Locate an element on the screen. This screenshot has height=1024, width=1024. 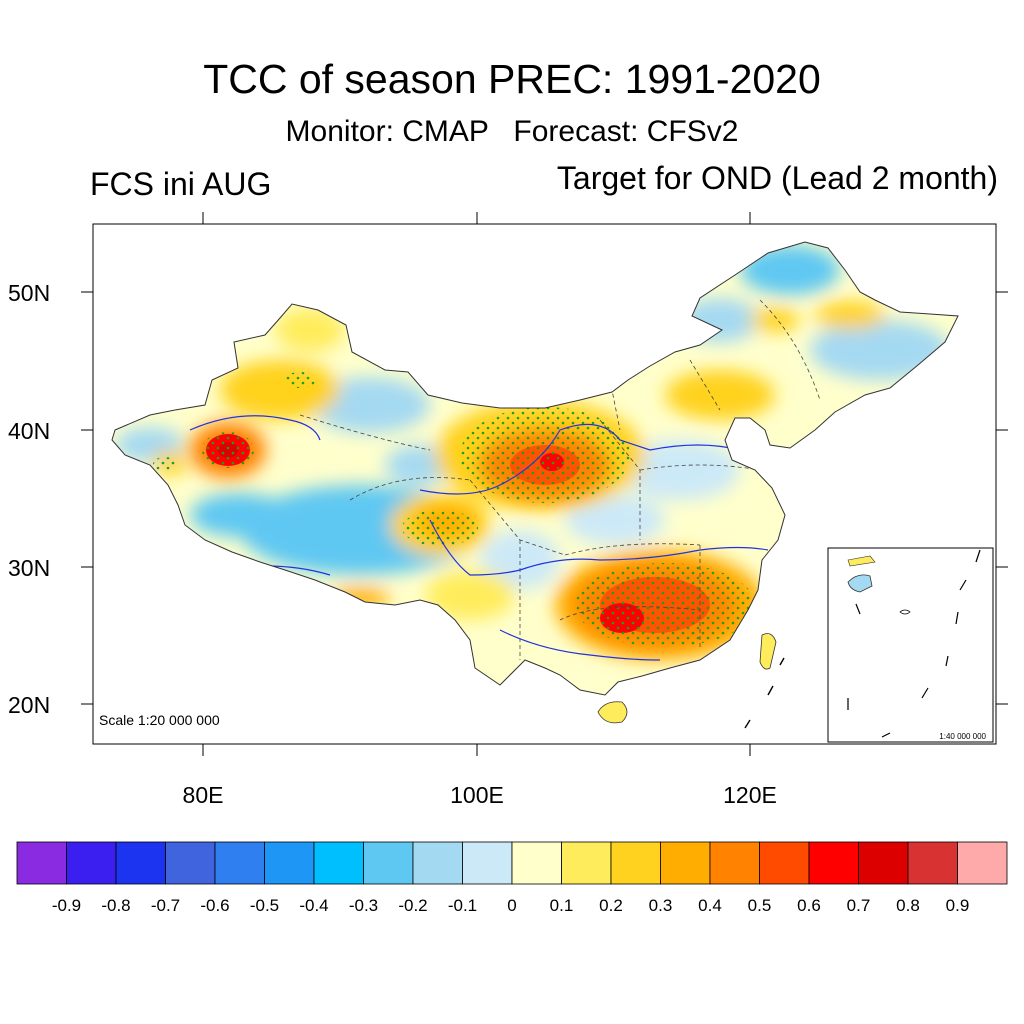
taiwan-island is located at coordinates (768, 651).